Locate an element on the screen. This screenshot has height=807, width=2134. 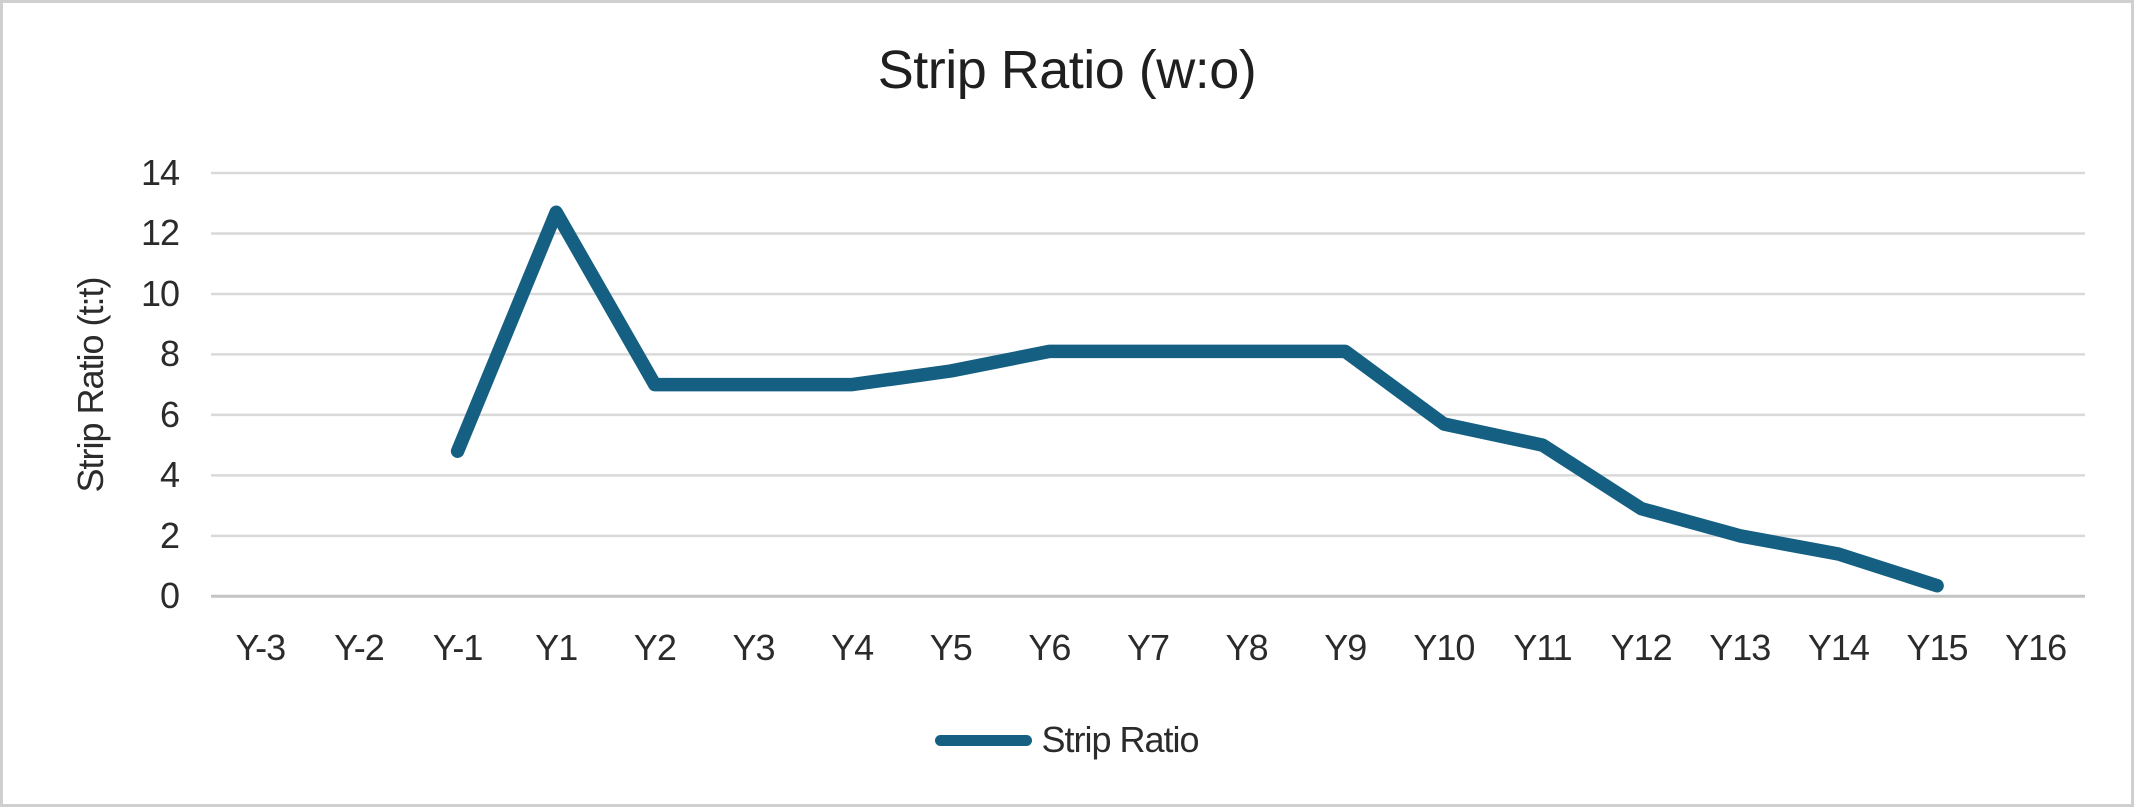
x-category-label: Y5 is located at coordinates (951, 647).